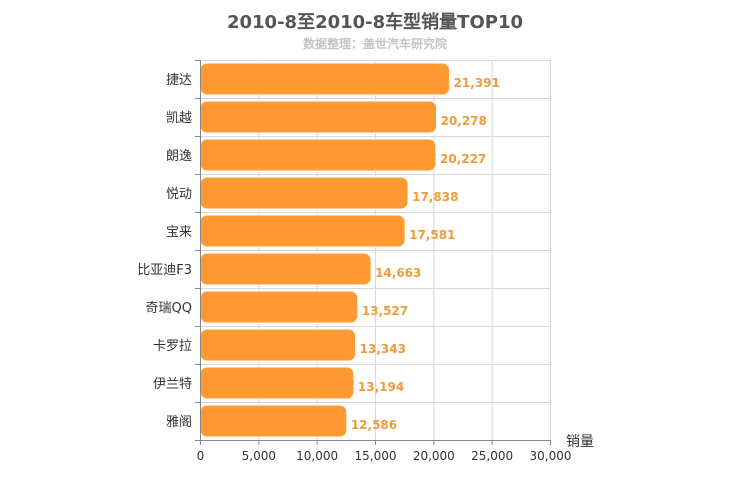 The width and height of the screenshot is (750, 500). I want to click on x-axis-label: 销量, so click(580, 442).